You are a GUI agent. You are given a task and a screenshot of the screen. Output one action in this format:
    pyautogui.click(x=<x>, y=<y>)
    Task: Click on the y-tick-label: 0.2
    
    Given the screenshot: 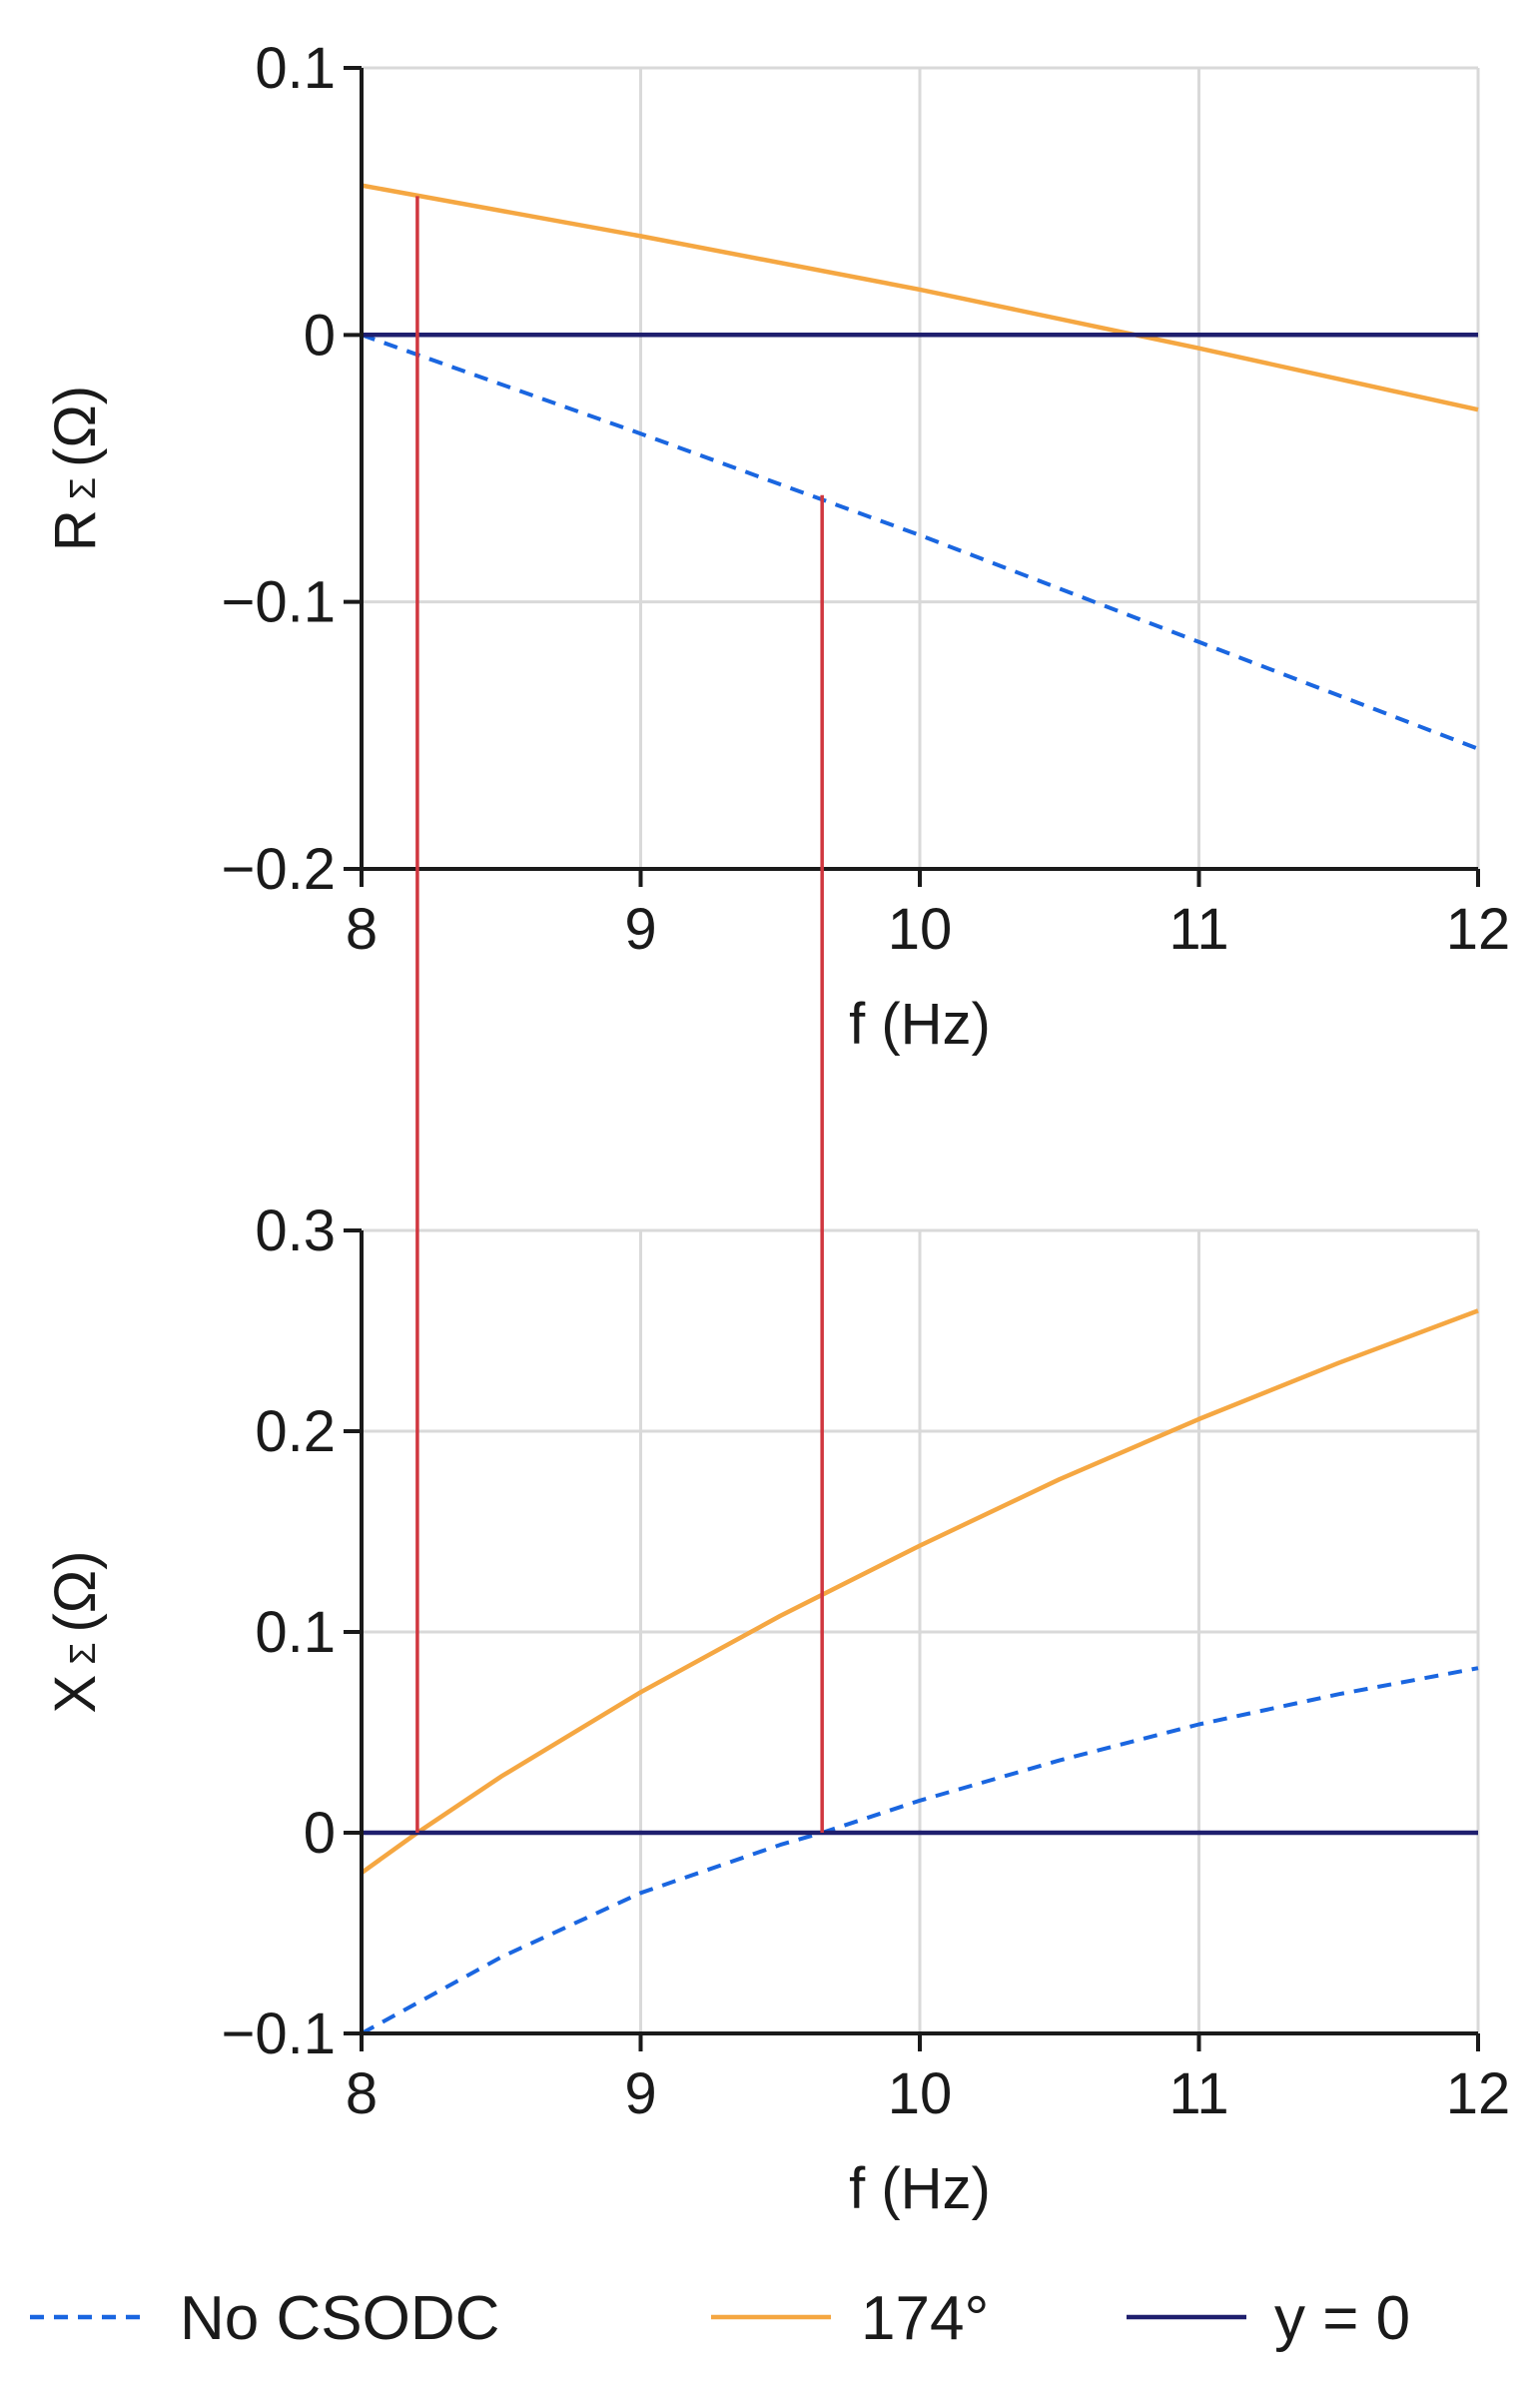 What is the action you would take?
    pyautogui.click(x=296, y=1431)
    